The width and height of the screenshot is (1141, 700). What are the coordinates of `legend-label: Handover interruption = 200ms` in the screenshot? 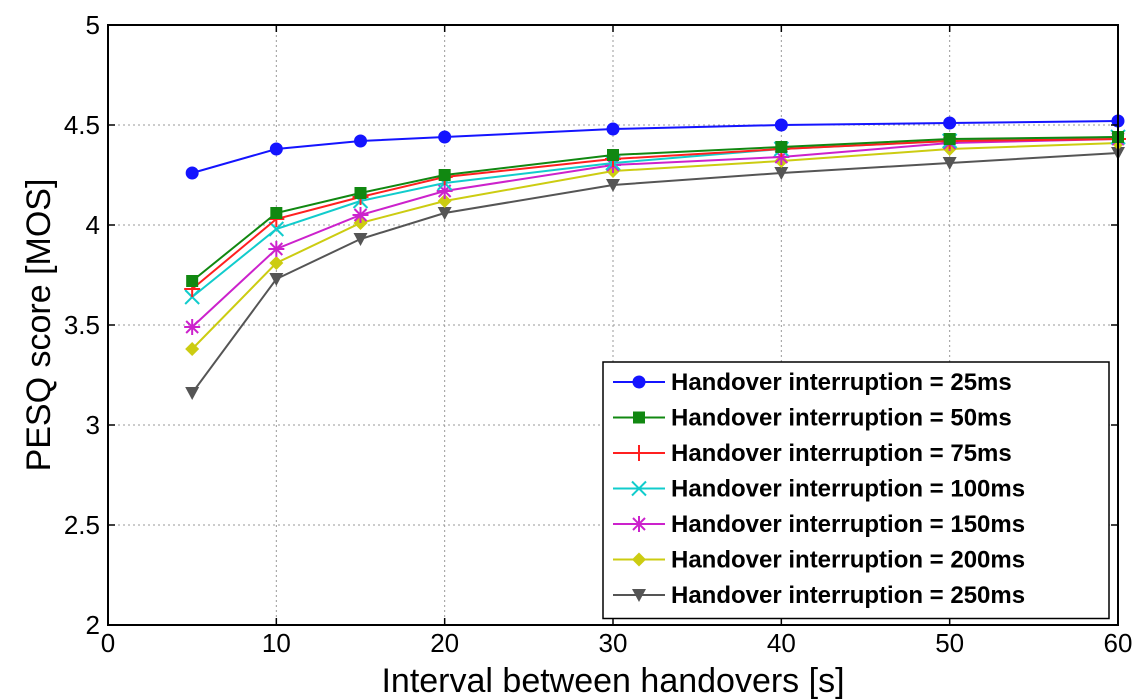 It's located at (848, 560).